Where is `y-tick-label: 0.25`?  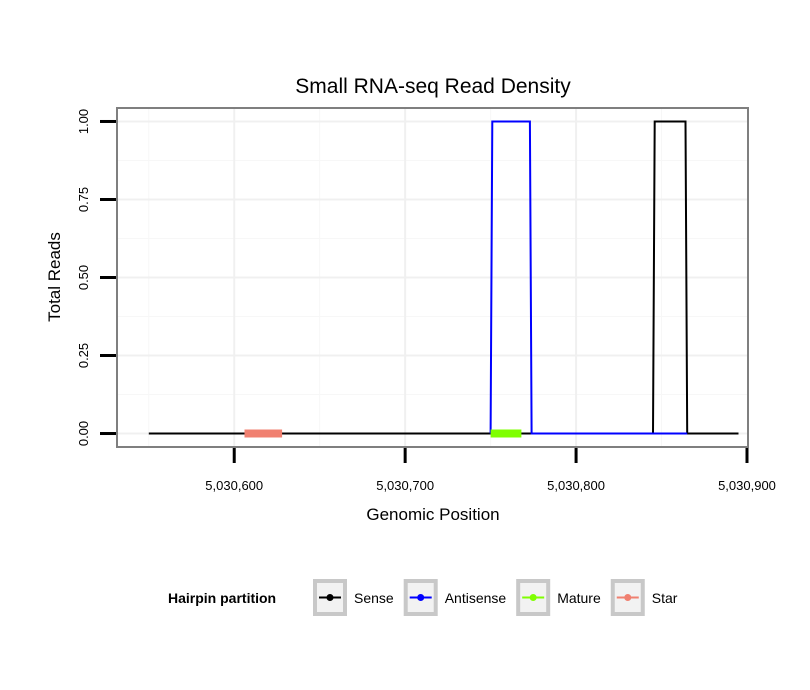 y-tick-label: 0.25 is located at coordinates (83, 355).